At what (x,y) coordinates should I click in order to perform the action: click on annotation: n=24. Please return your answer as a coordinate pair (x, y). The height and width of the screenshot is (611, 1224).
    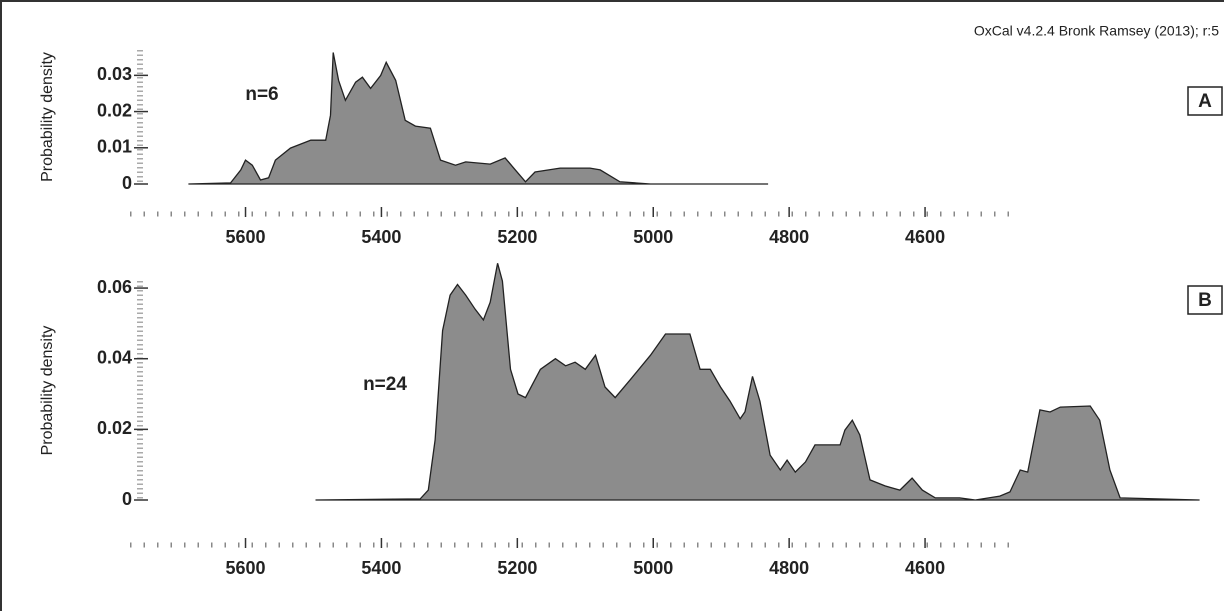
    Looking at the image, I should click on (385, 384).